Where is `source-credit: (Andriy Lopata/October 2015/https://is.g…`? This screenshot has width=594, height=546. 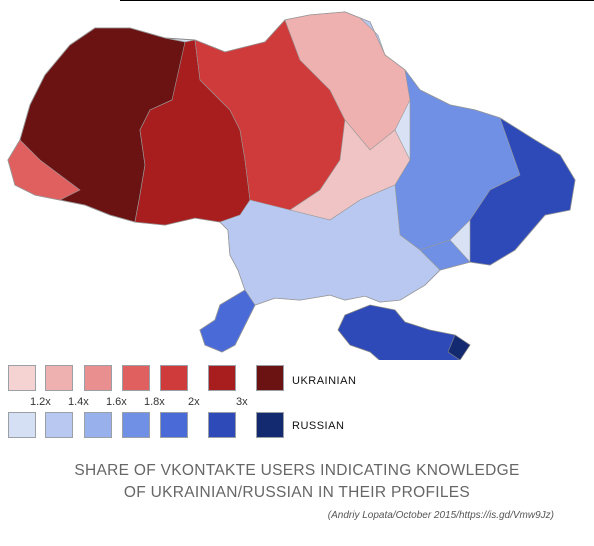 source-credit: (Andriy Lopata/October 2015/https://is.g… is located at coordinates (440, 515).